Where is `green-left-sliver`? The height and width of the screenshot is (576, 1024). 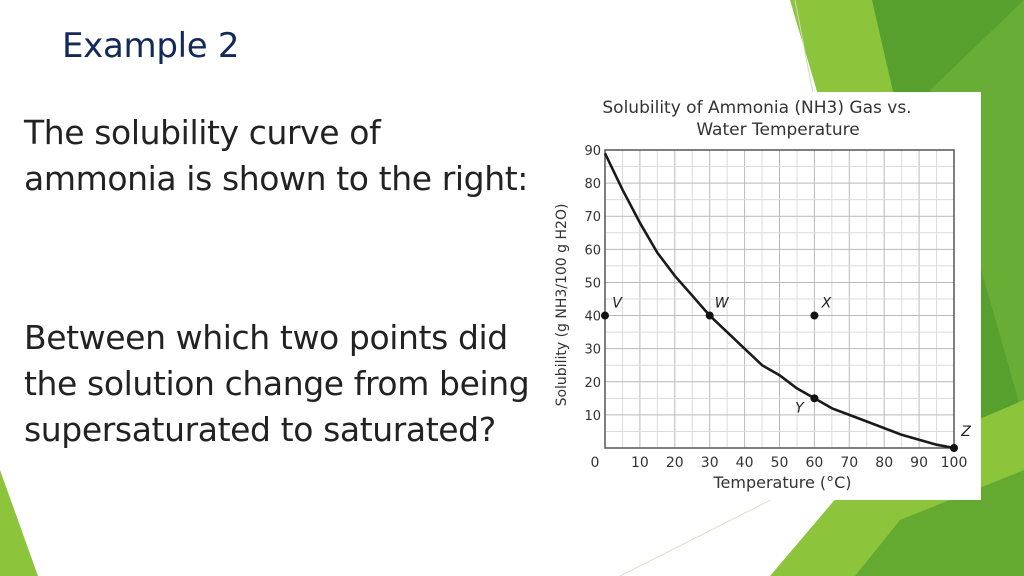
green-left-sliver is located at coordinates (19, 523).